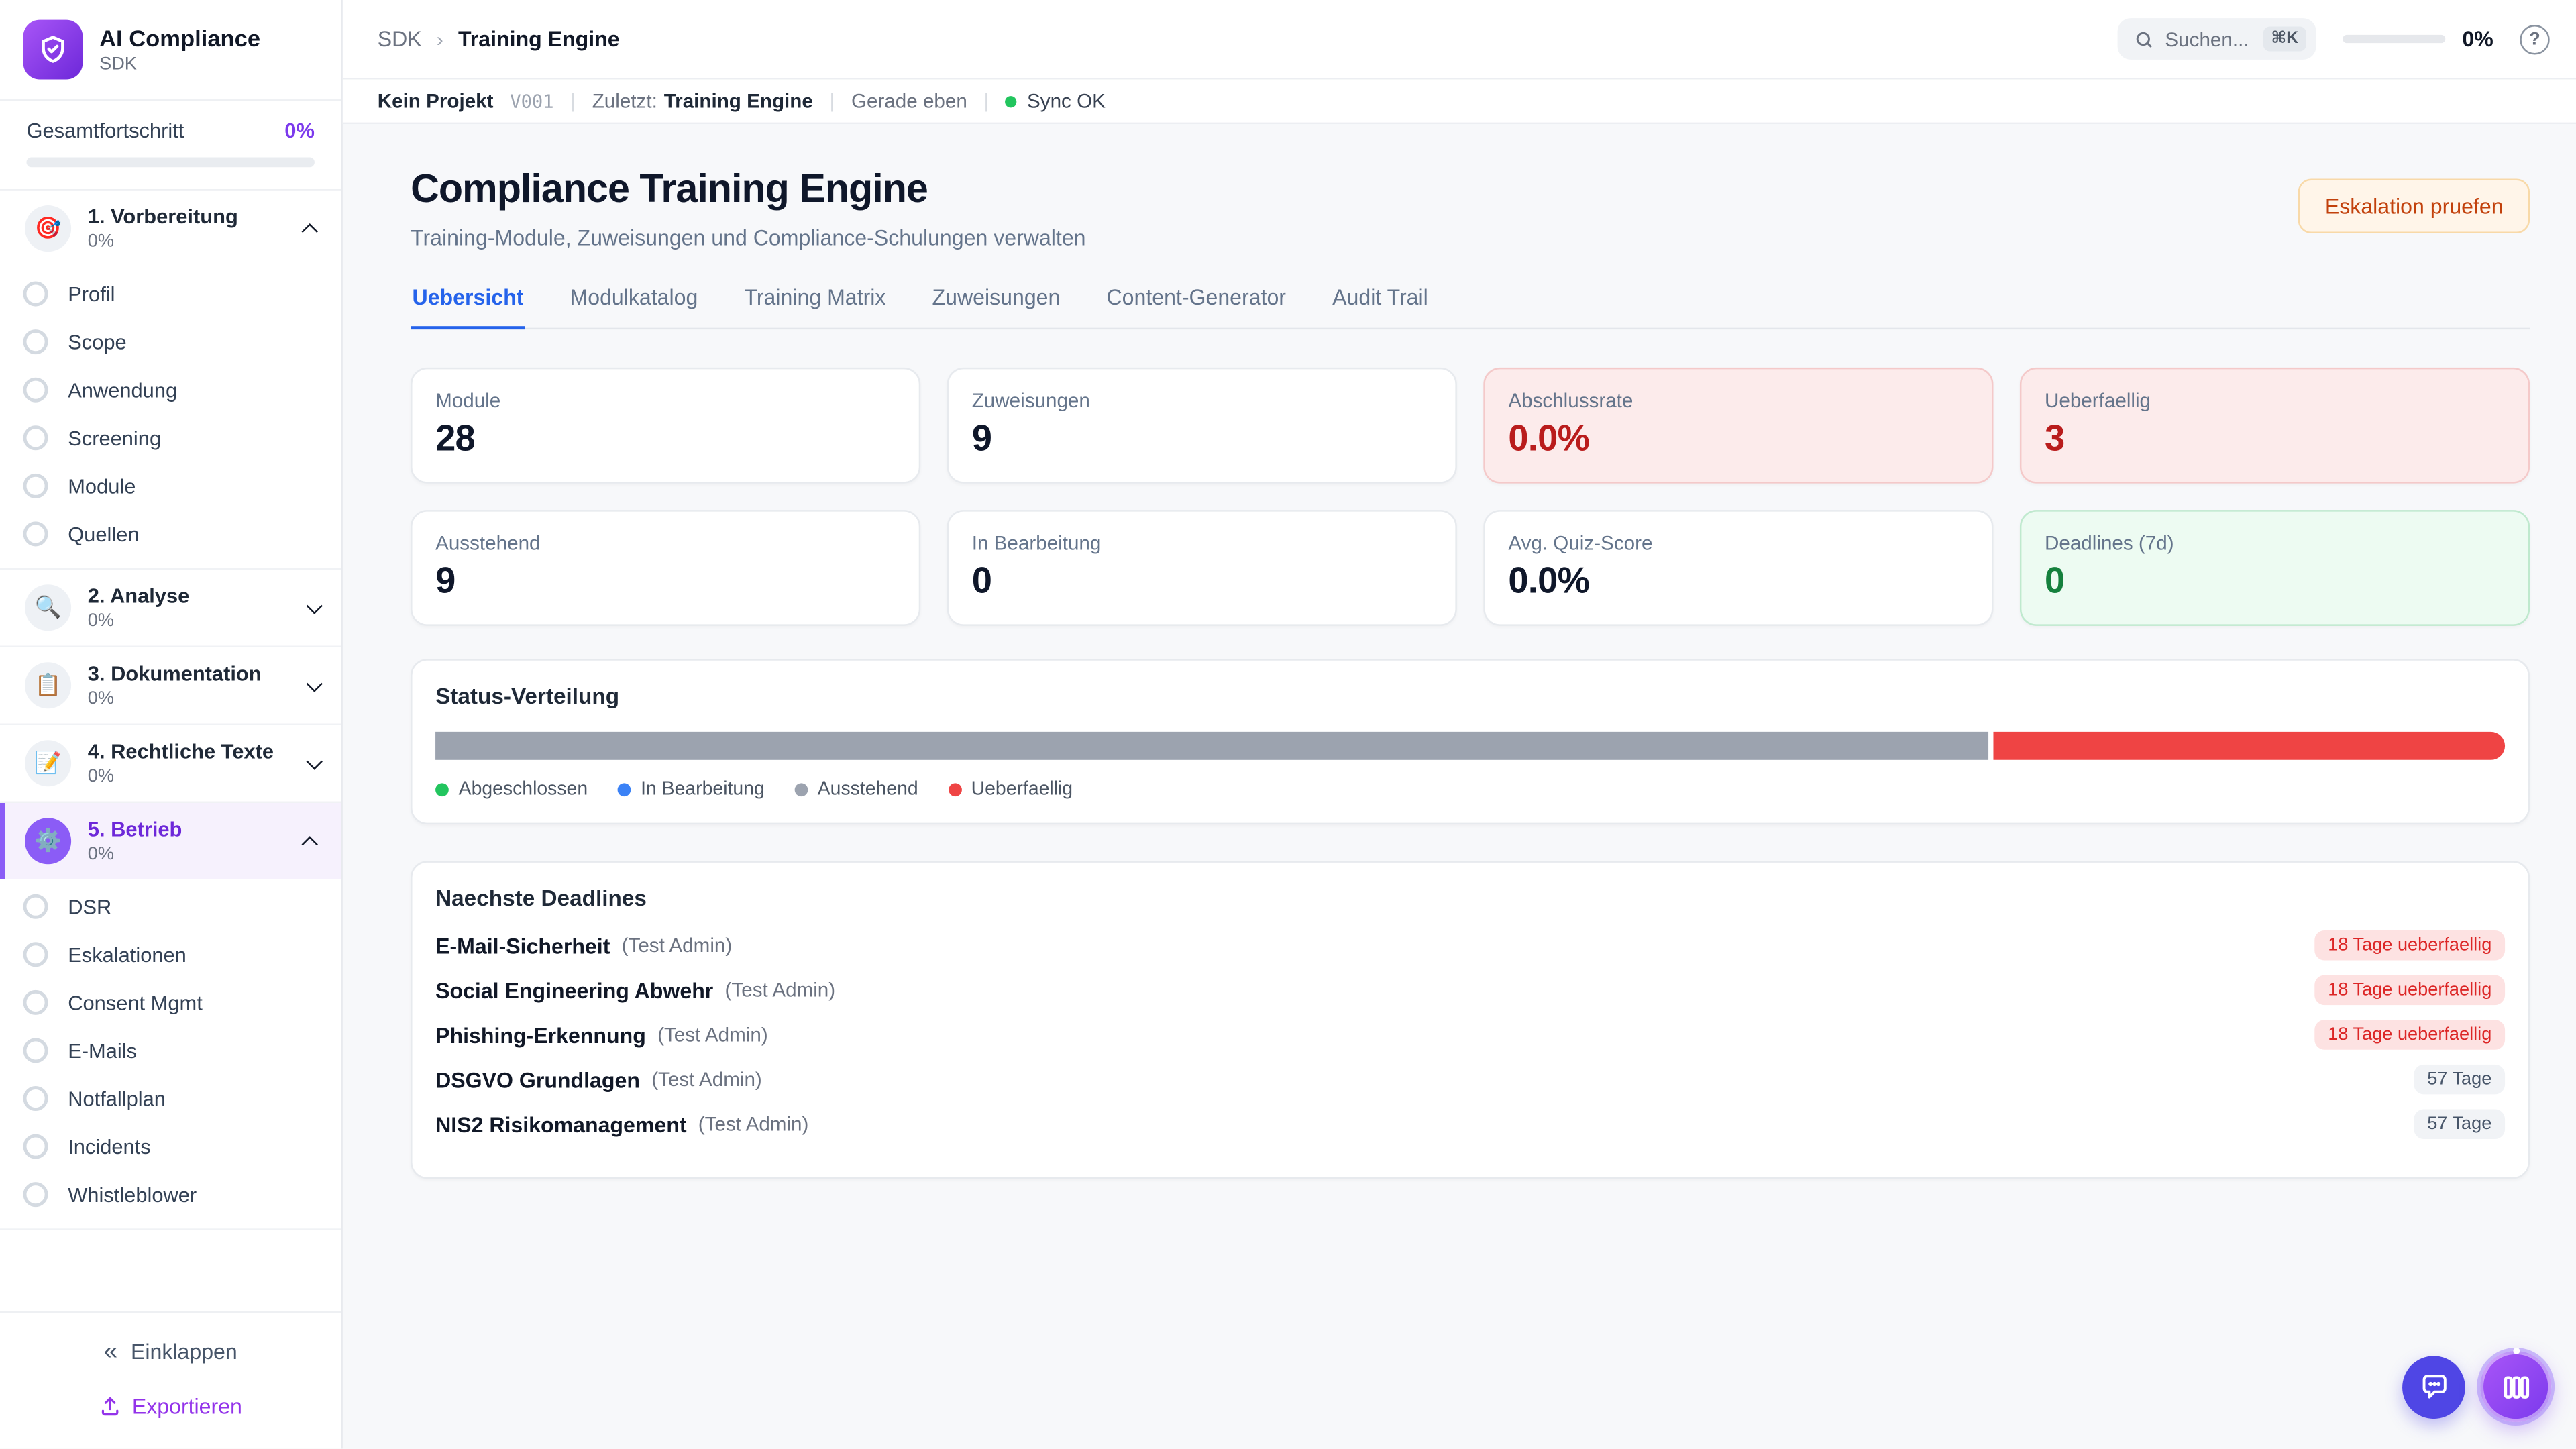  What do you see at coordinates (170, 763) in the screenshot?
I see `sidebar-section: 📝 4. Rechtliche Texte 0%` at bounding box center [170, 763].